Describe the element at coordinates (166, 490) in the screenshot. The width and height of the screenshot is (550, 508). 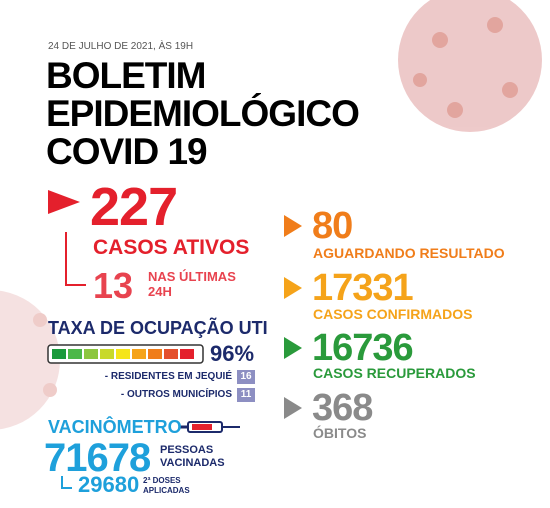
I see `second-dose-label: APLICADAS` at that location.